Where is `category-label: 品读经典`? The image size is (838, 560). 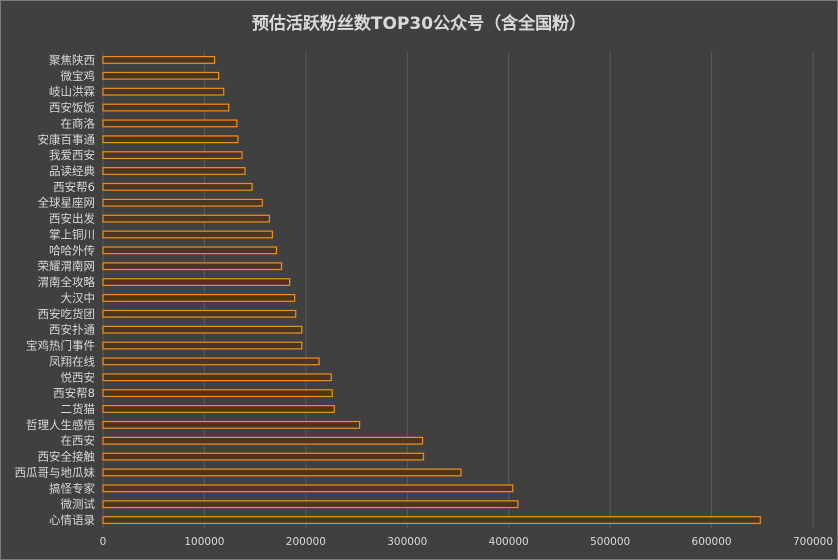
category-label: 品读经典 is located at coordinates (72, 171).